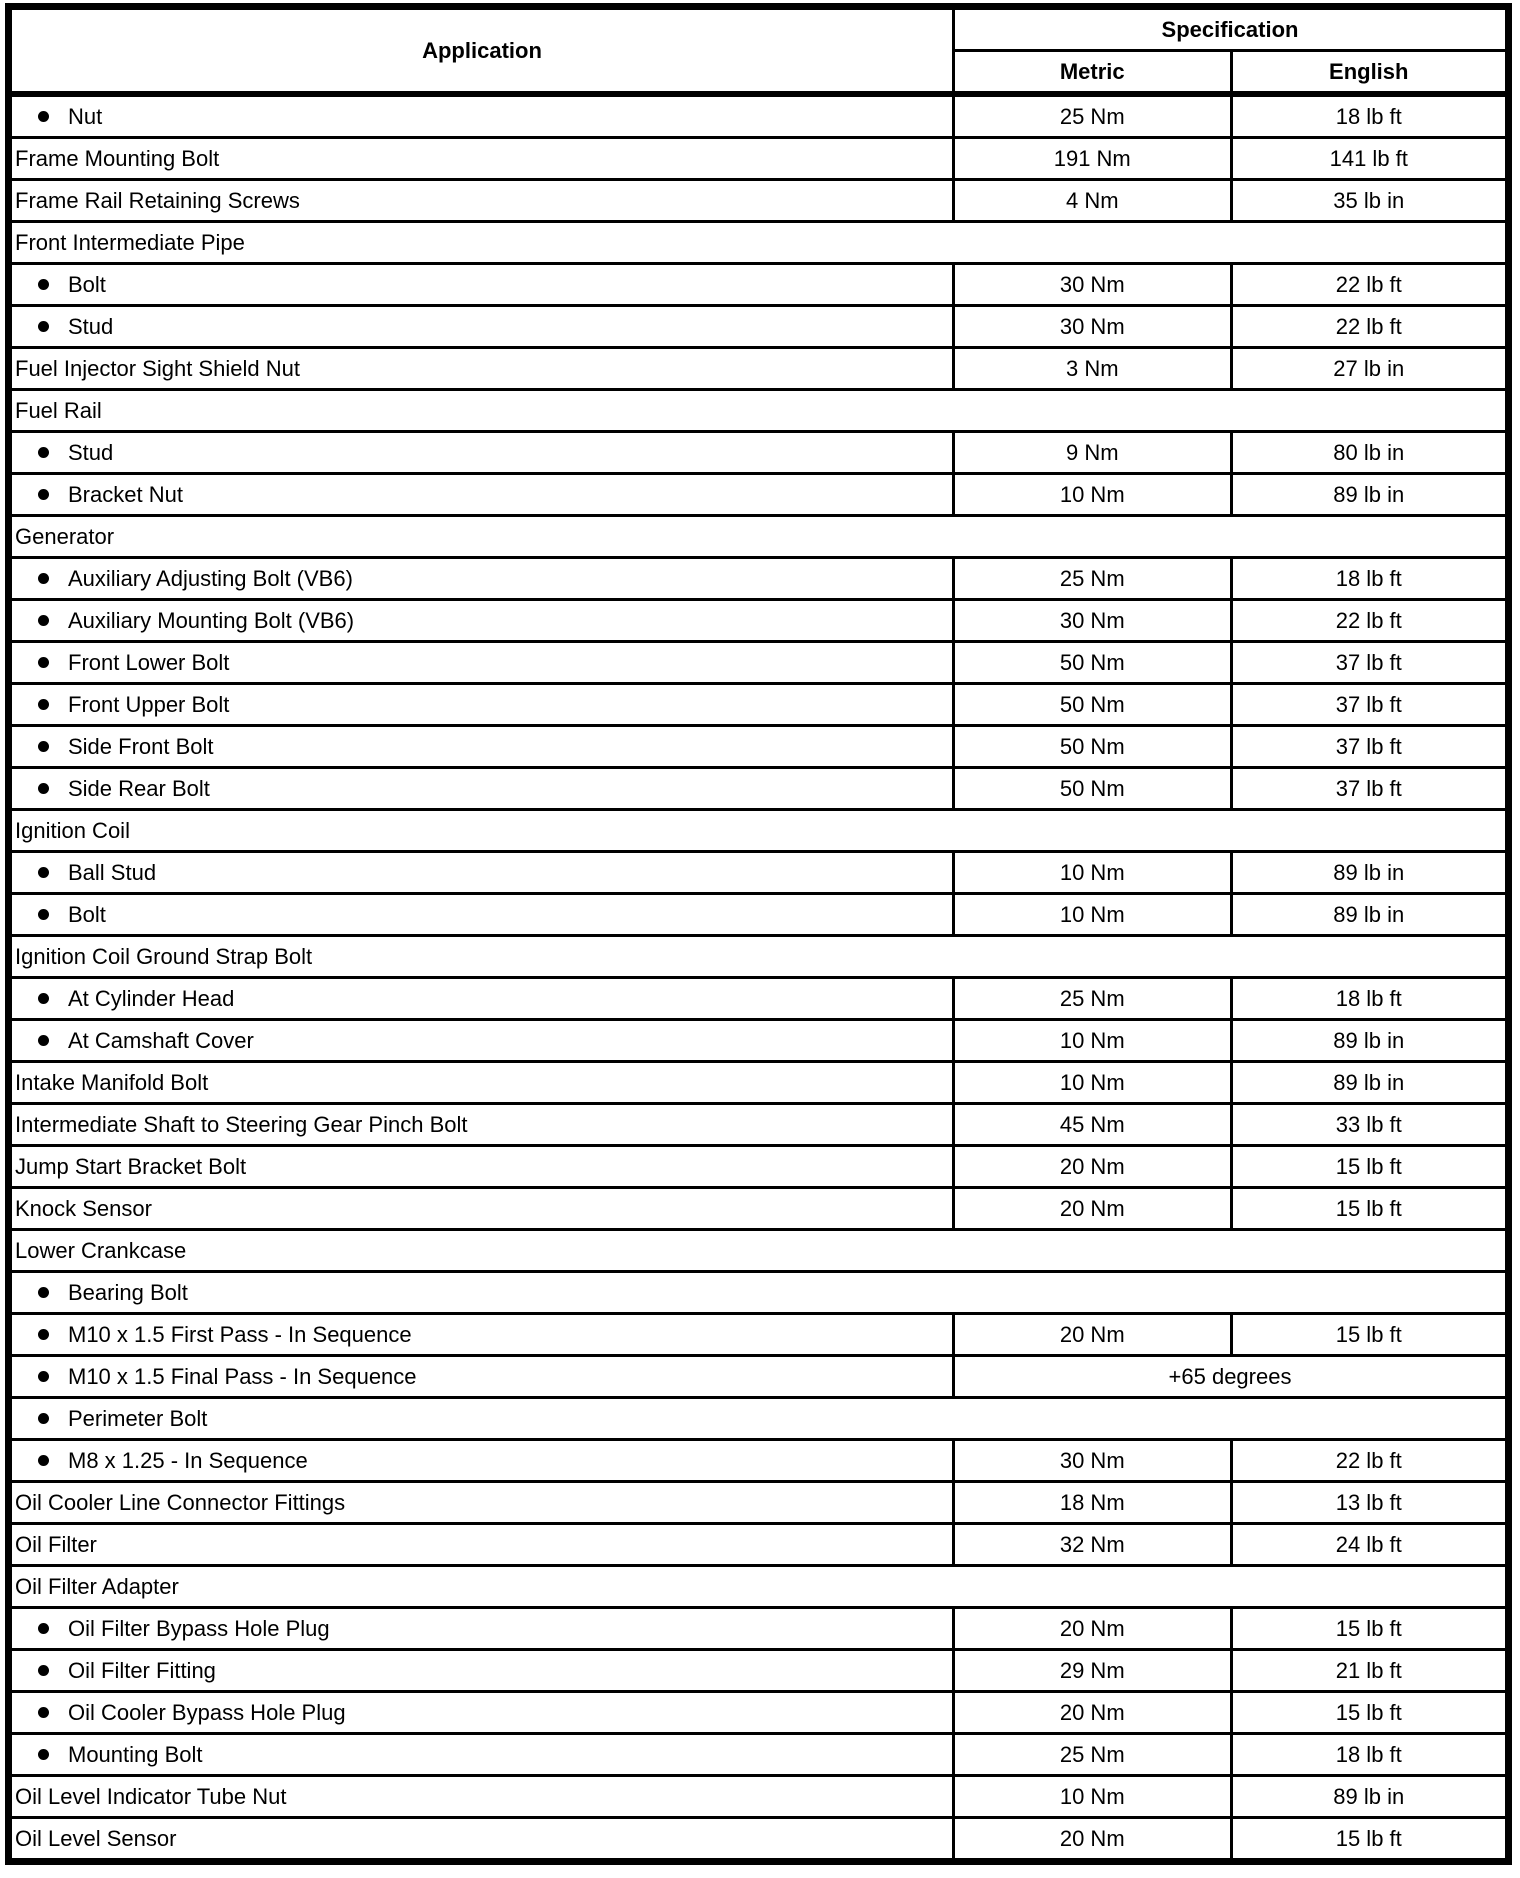  Describe the element at coordinates (758, 1250) in the screenshot. I see `section-row: Lower Crankcase` at that location.